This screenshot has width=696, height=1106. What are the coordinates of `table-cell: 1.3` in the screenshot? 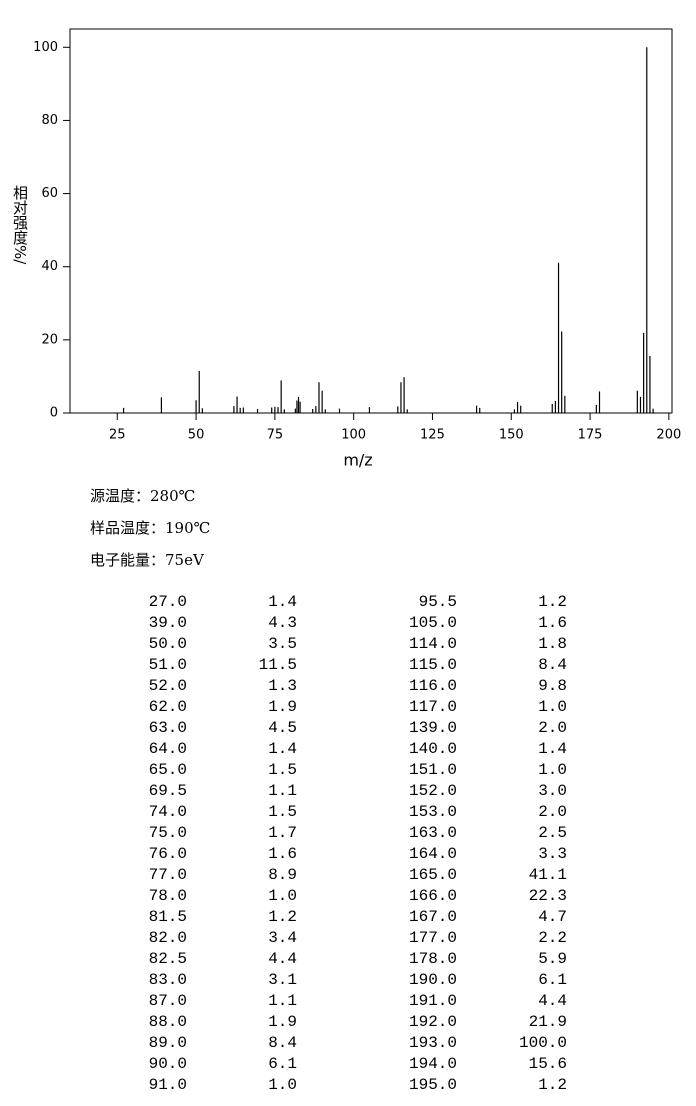 It's located at (282, 686).